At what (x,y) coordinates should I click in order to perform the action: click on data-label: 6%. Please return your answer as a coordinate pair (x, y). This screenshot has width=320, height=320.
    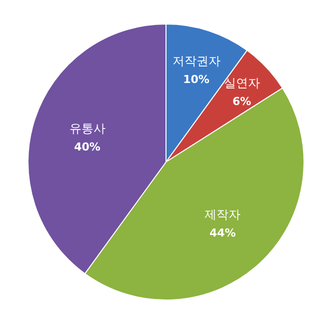
    Looking at the image, I should click on (242, 101).